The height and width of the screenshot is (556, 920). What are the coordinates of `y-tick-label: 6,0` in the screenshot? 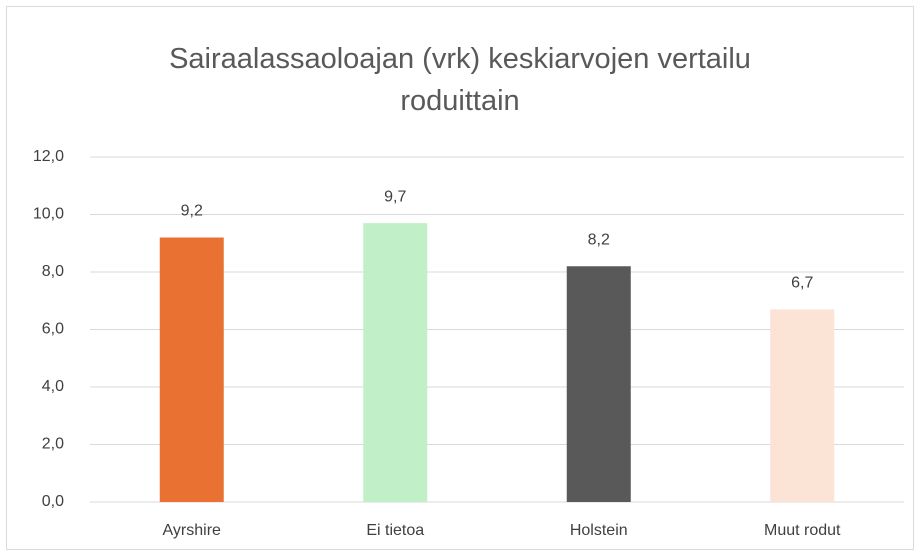 It's located at (53, 329).